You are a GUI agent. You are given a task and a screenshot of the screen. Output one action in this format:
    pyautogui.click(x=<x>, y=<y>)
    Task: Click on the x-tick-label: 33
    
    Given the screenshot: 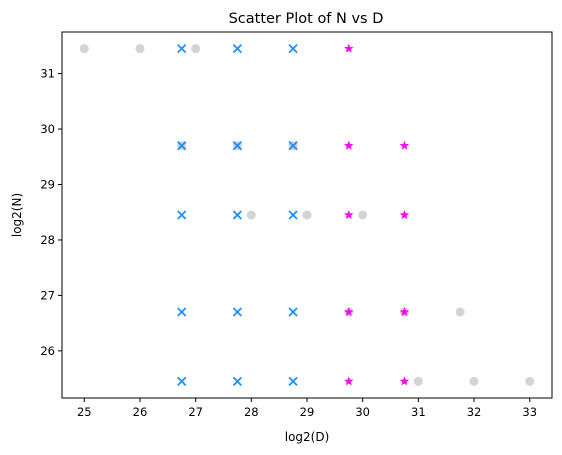 What is the action you would take?
    pyautogui.click(x=529, y=412)
    